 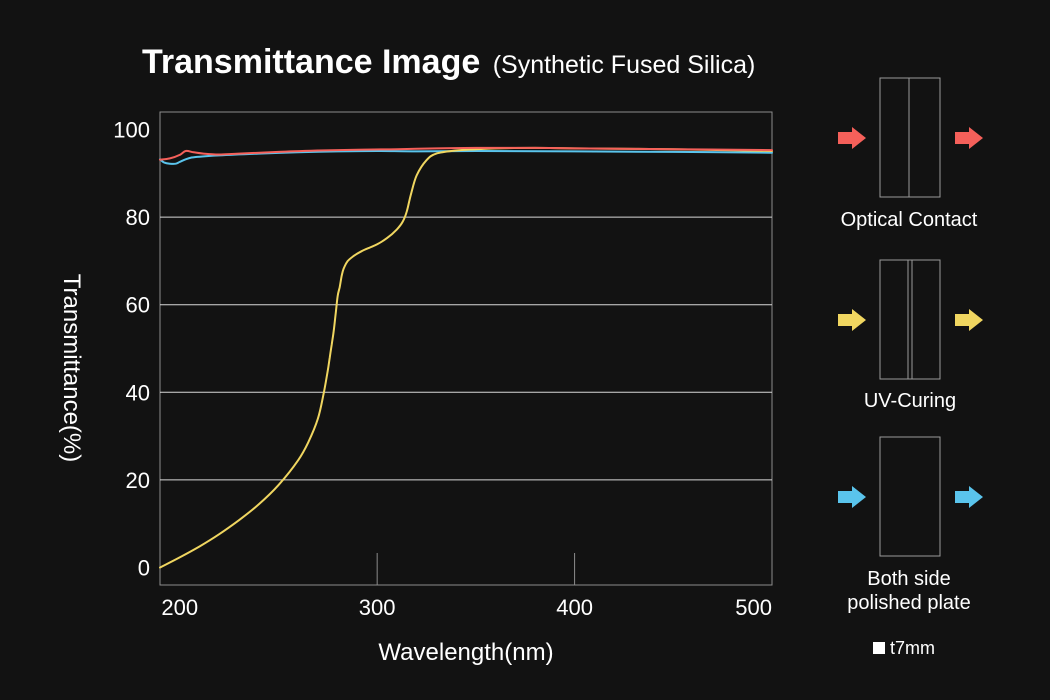 What do you see at coordinates (131, 349) in the screenshot?
I see `y-tick-labels: 0 20 40 60 80 100` at bounding box center [131, 349].